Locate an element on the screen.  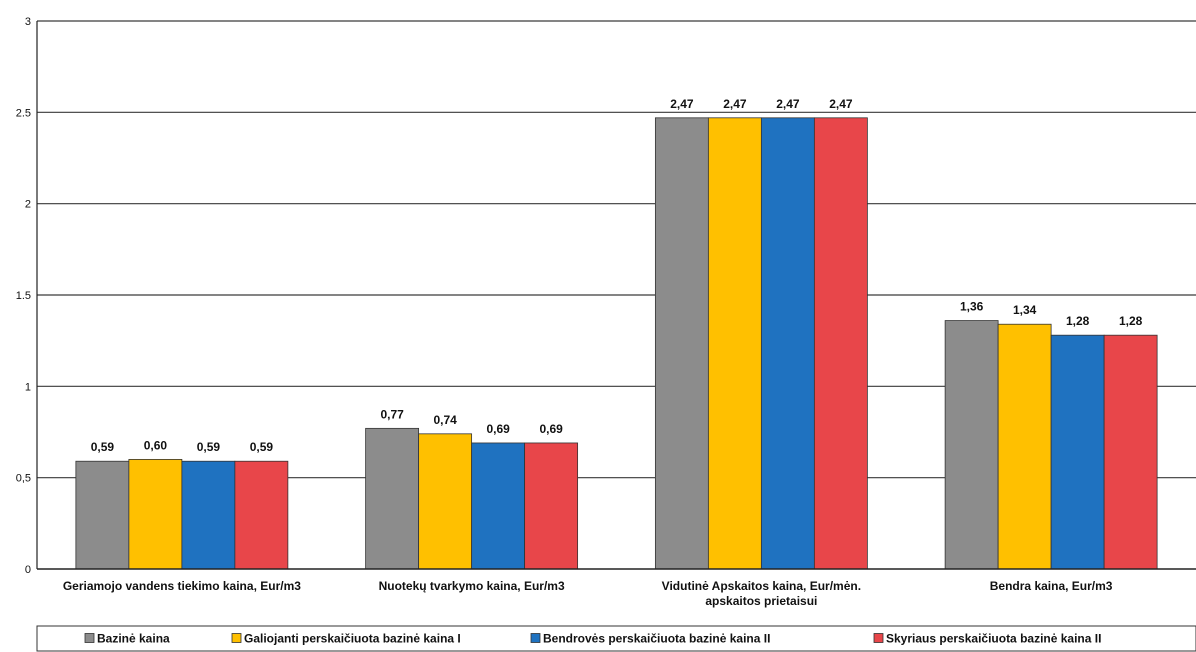
y-tick-label: 3 is located at coordinates (28, 22).